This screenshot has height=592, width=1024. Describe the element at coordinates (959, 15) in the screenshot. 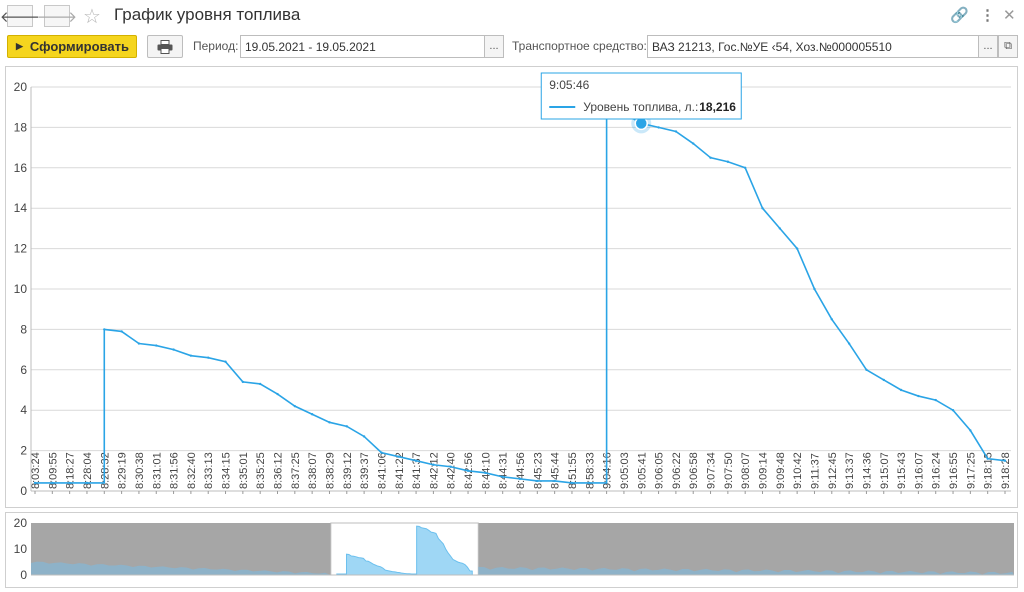

I see `link-icon: 🔗` at that location.